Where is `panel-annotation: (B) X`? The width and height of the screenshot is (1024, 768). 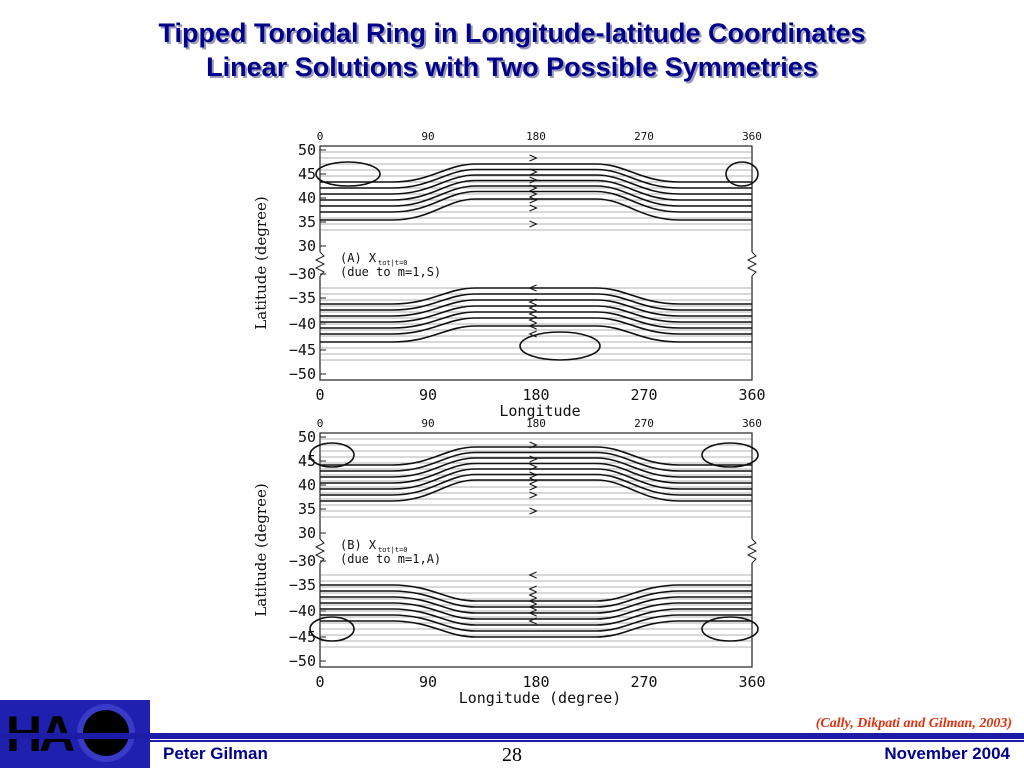 panel-annotation: (B) X is located at coordinates (358, 545).